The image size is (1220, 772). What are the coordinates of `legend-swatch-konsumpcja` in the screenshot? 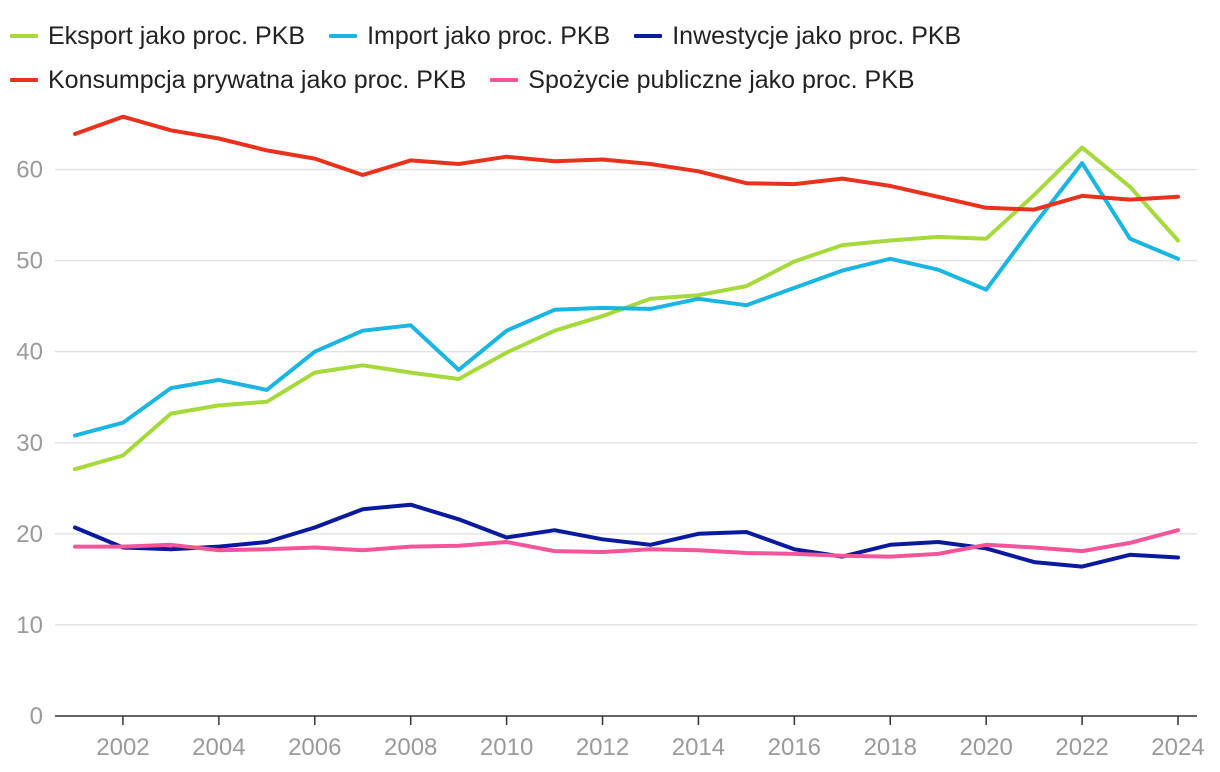 It's located at (24, 80).